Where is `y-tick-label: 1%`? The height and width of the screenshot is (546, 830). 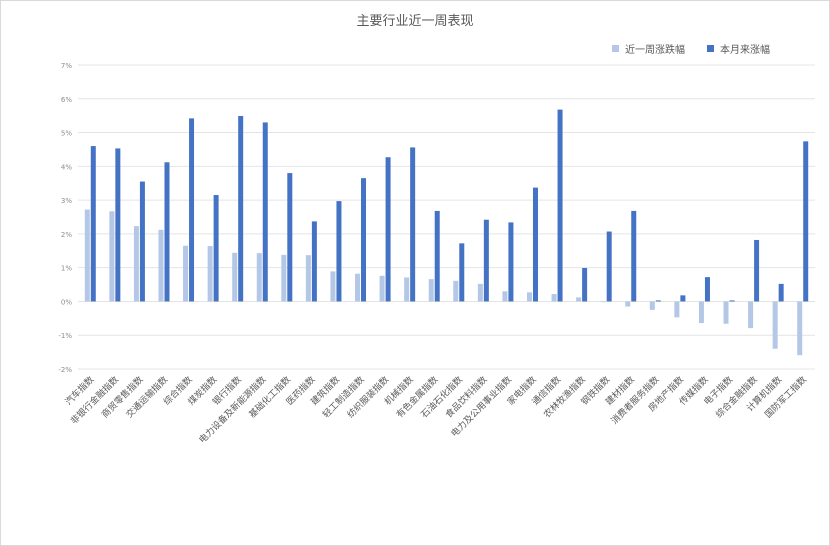
y-tick-label: 1% is located at coordinates (66, 269).